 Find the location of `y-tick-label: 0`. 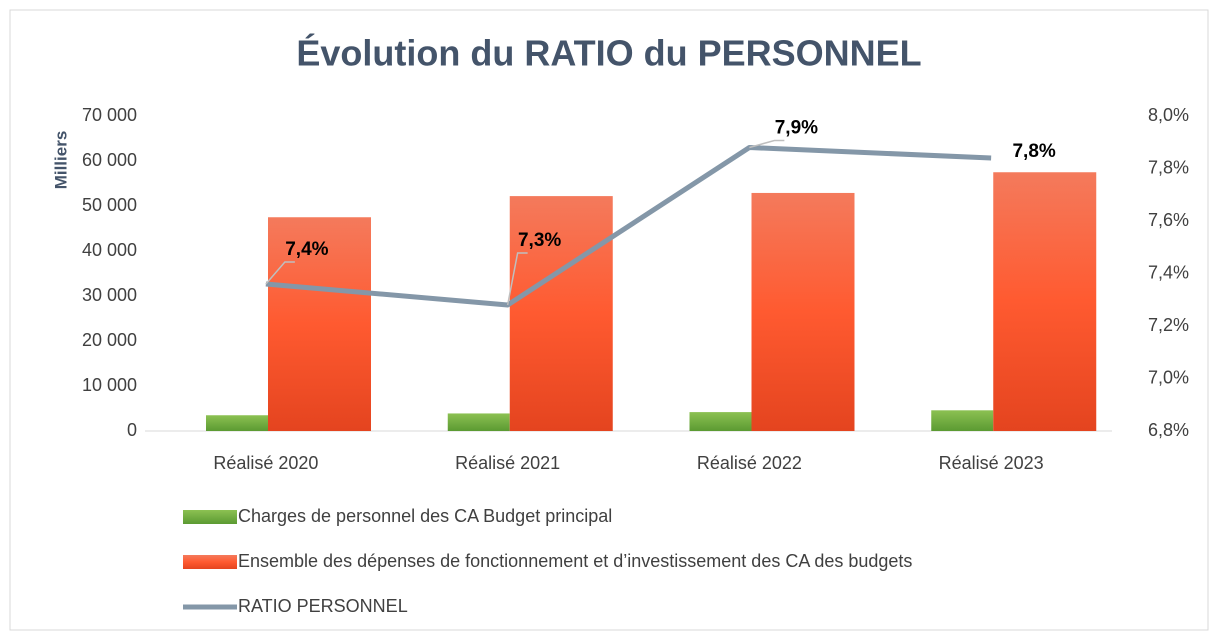

y-tick-label: 0 is located at coordinates (132, 430).